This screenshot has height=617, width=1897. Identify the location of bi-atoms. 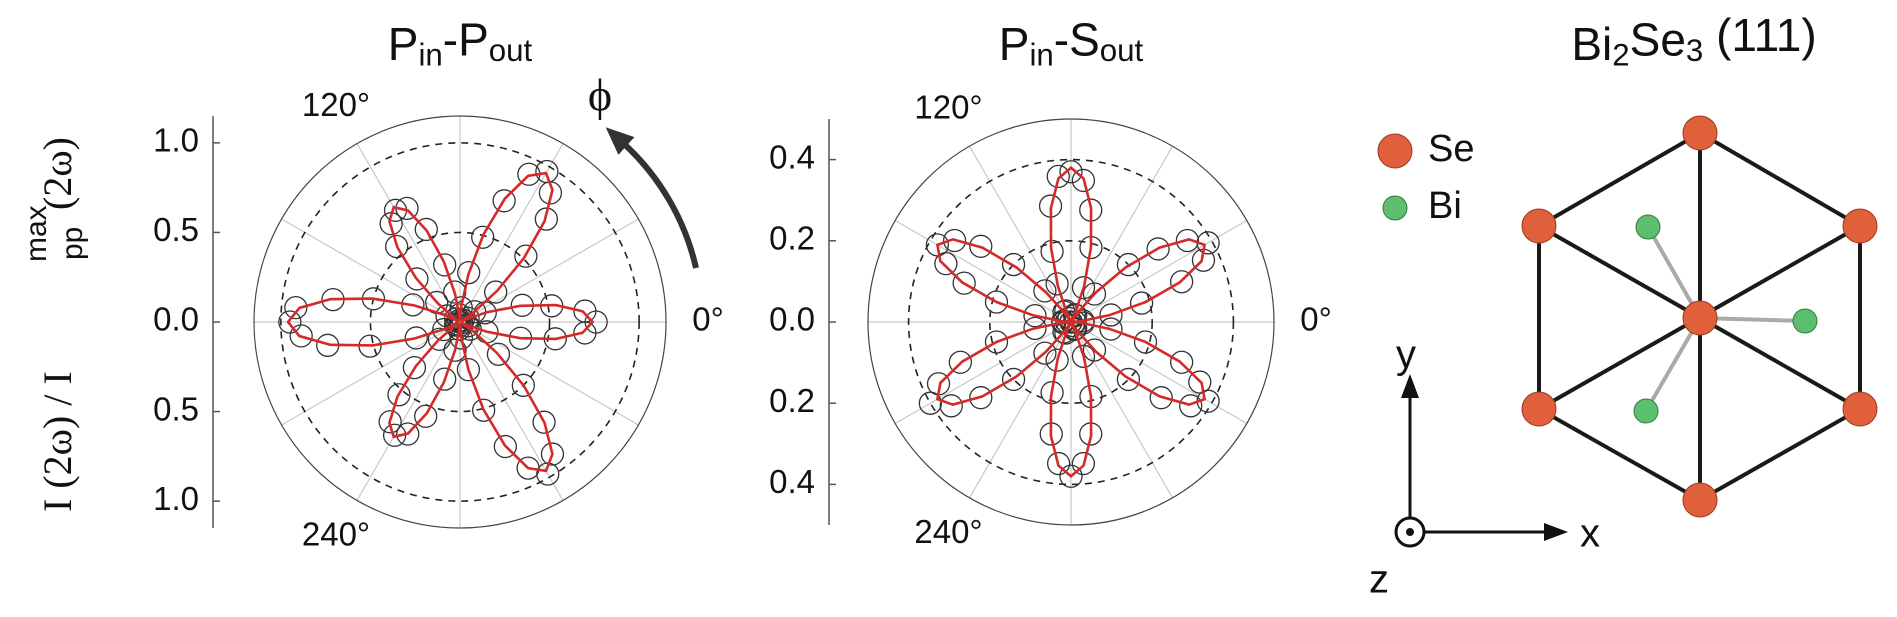
(1725, 319).